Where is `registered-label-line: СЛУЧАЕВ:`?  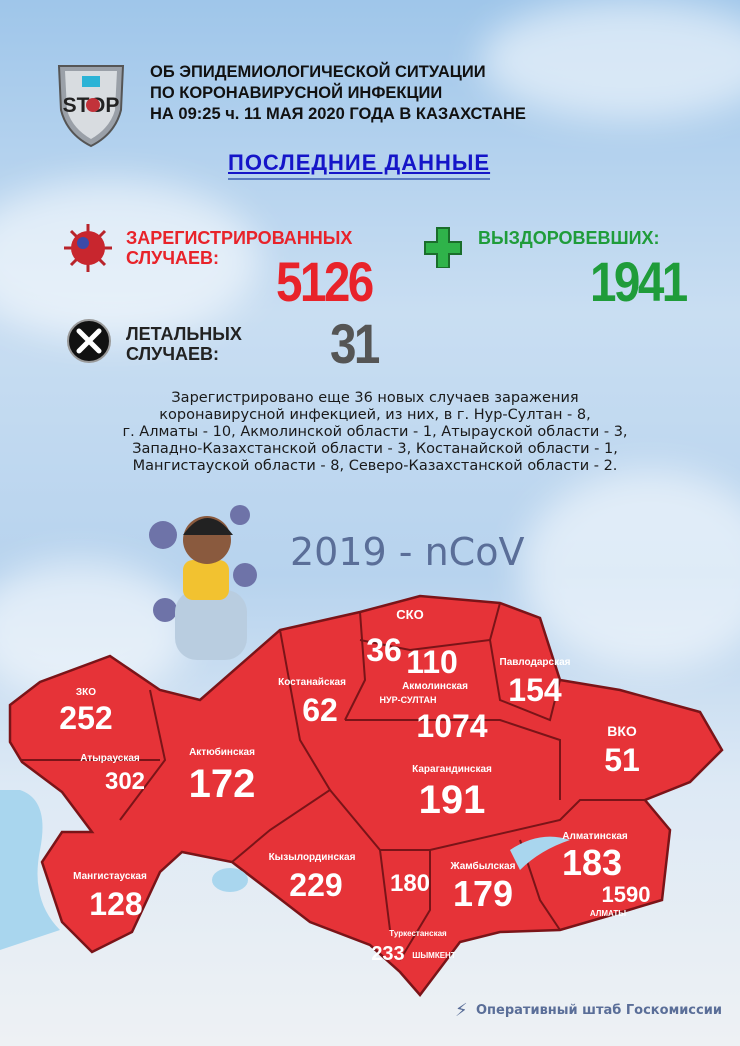 registered-label-line: СЛУЧАЕВ: is located at coordinates (173, 258).